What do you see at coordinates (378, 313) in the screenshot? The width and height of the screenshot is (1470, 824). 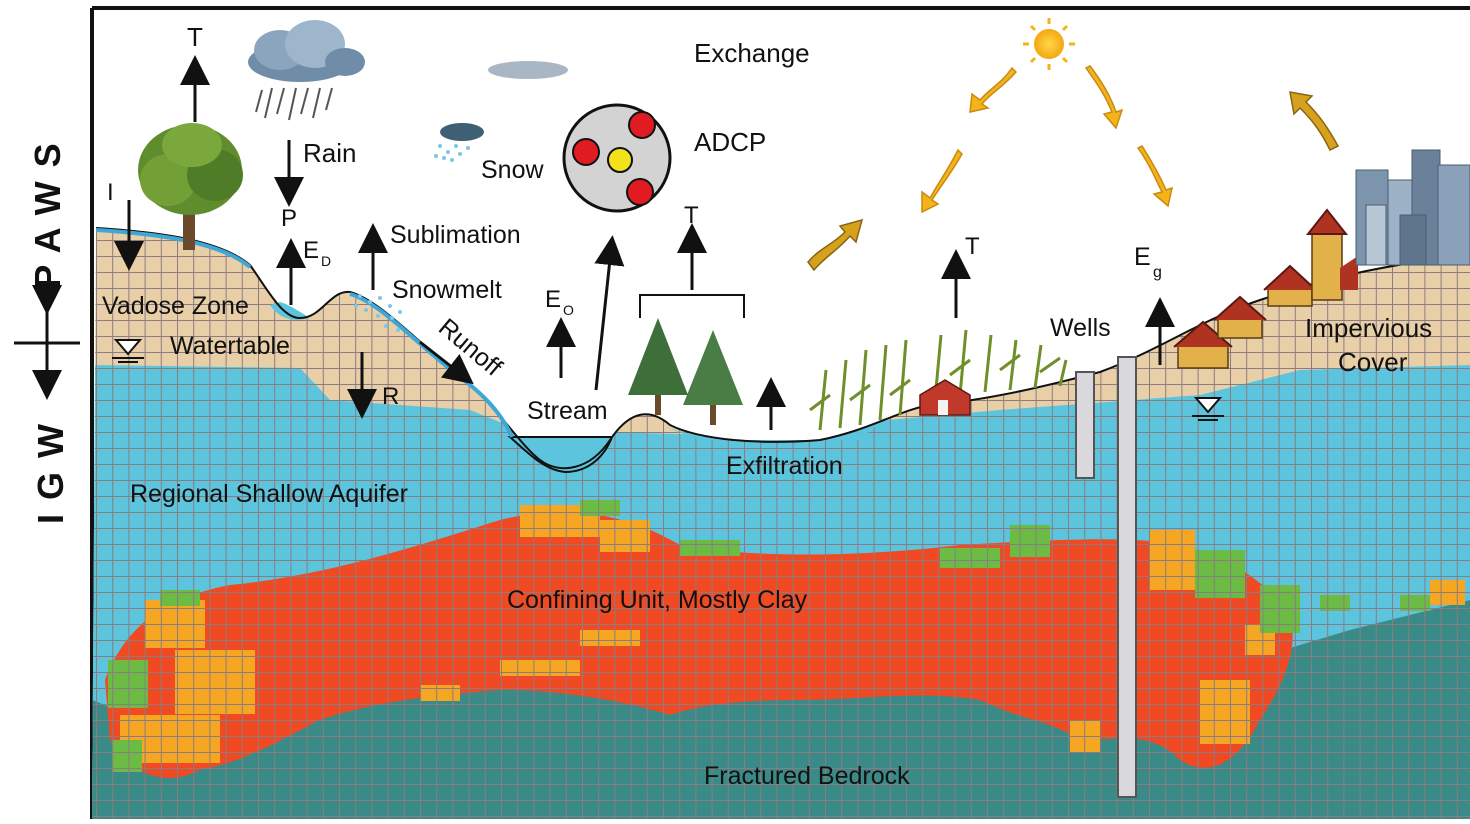 I see `snowmelt-droplets` at bounding box center [378, 313].